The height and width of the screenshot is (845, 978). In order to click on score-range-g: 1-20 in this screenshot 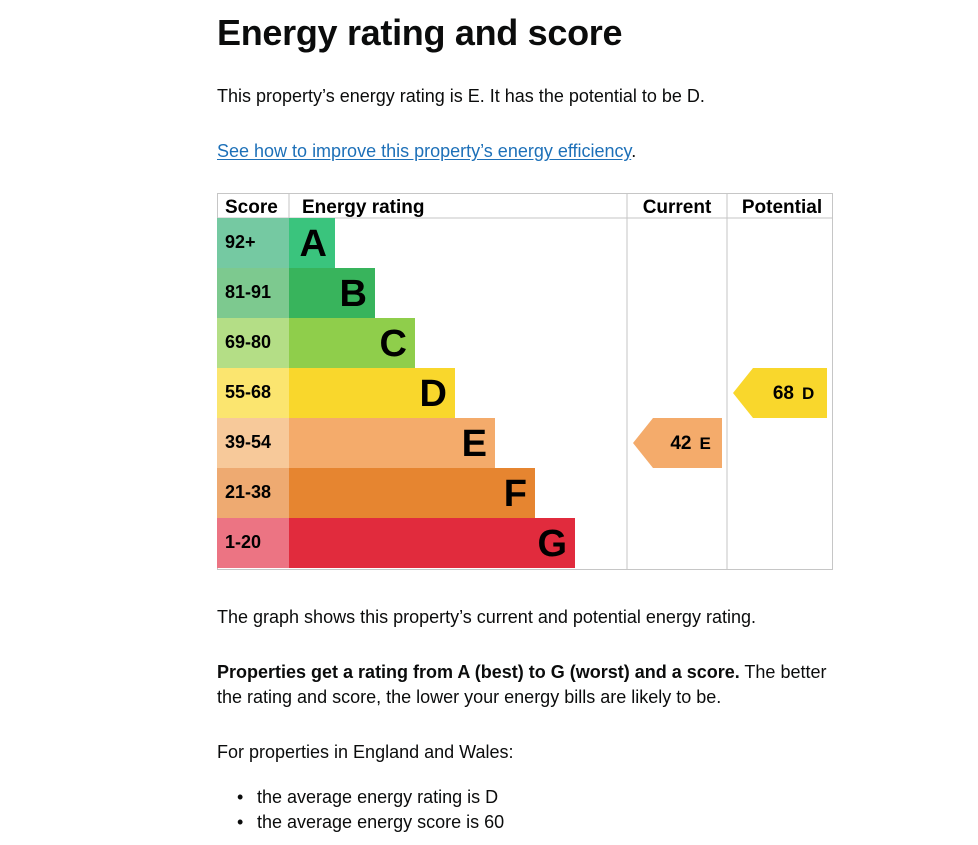, I will do `click(243, 542)`.